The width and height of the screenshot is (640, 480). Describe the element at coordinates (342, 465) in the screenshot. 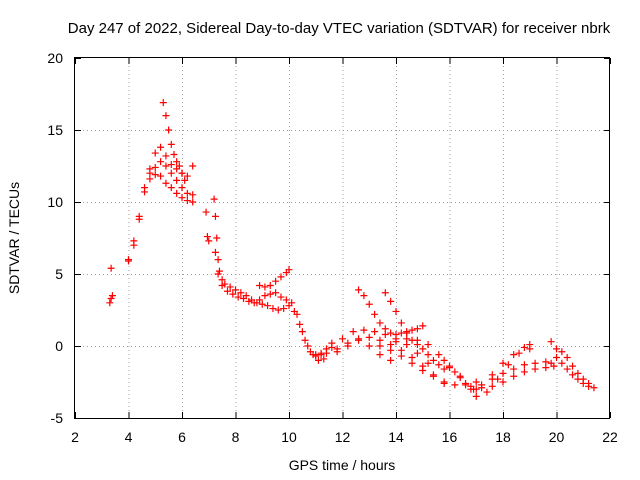

I see `x-axis-label: GPS time / hours` at that location.